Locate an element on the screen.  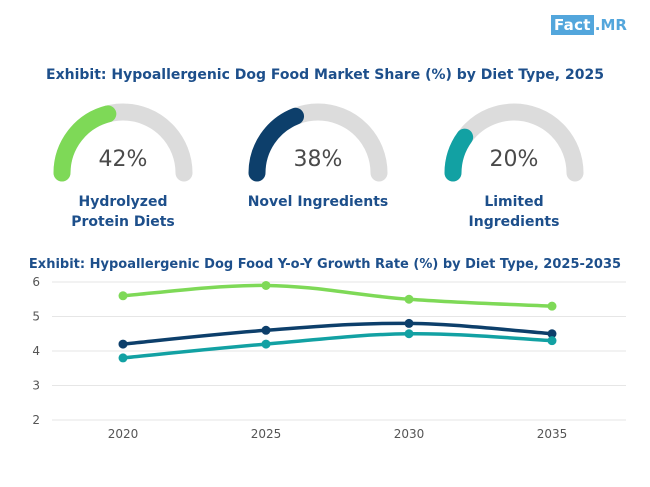
brand-logo: Fact. MR is located at coordinates (589, 25).